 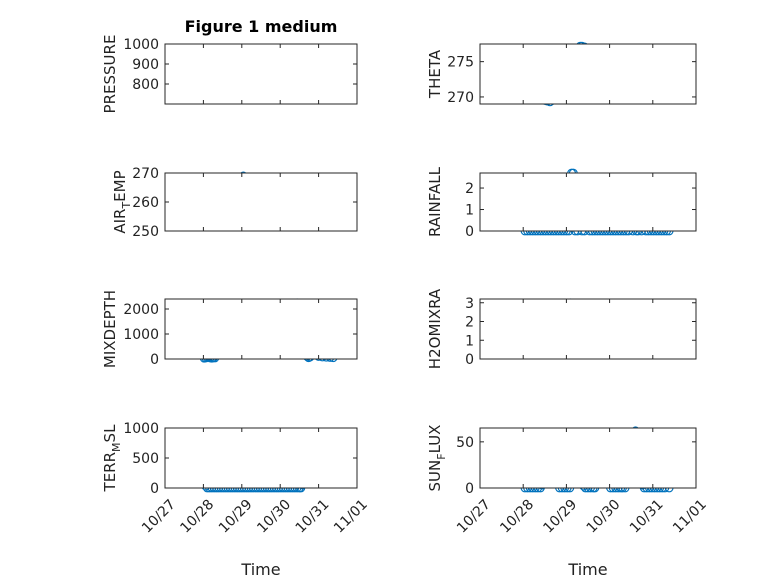 I want to click on y-tick-label: 2000, so click(x=141, y=310).